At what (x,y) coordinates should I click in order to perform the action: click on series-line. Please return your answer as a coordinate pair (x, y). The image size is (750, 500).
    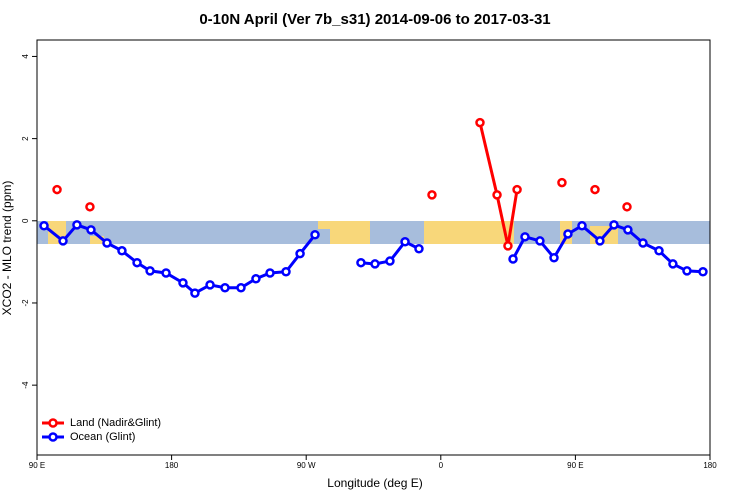
    Looking at the image, I should click on (498, 184).